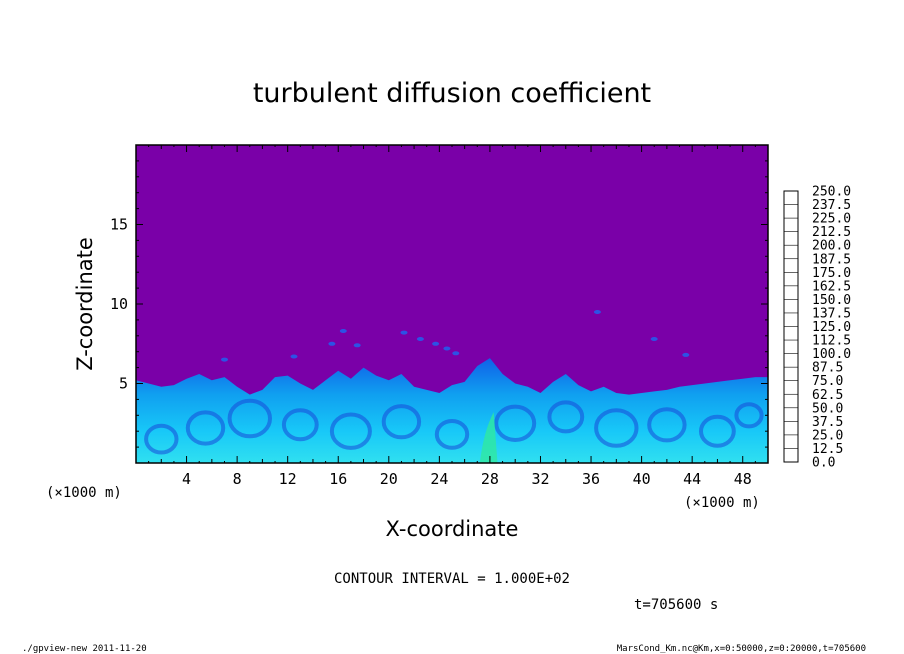  What do you see at coordinates (743, 479) in the screenshot?
I see `x-tick-label: 48` at bounding box center [743, 479].